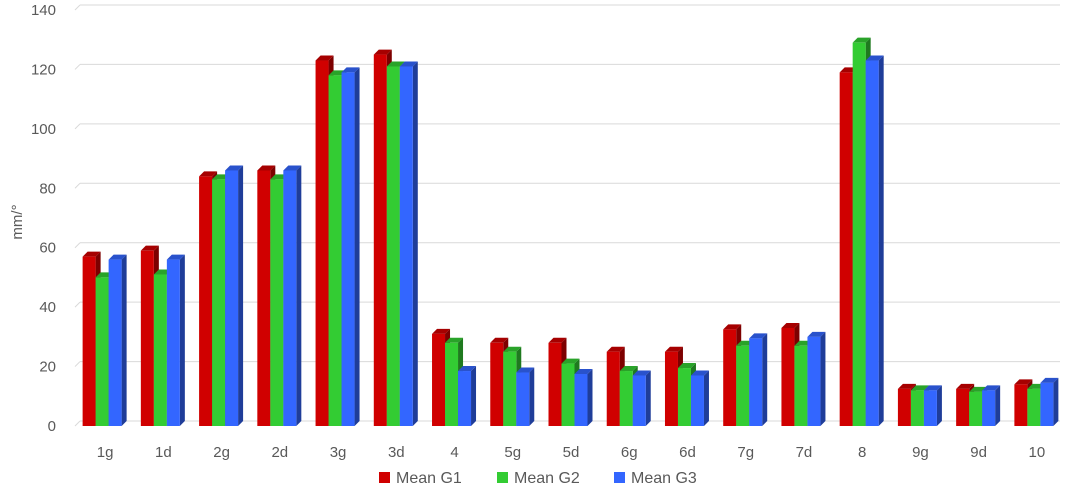  I want to click on x-tick-label: 7d, so click(804, 452).